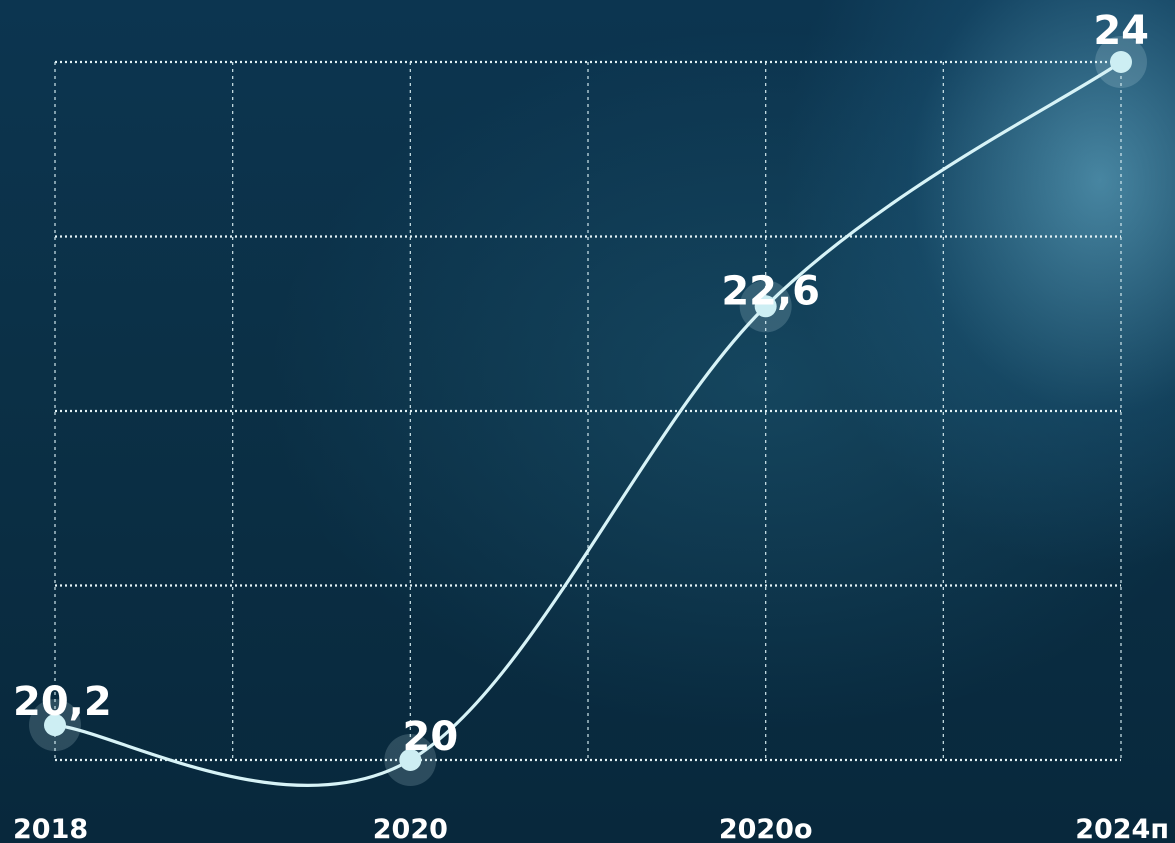  I want to click on x-axis-tick-label: 2018, so click(50, 828).